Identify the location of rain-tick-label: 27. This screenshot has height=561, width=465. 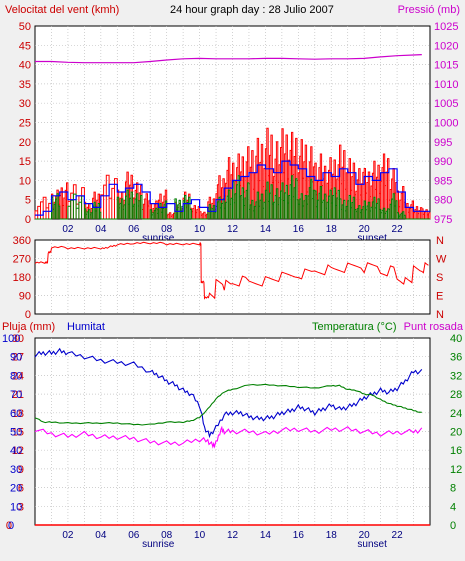
(18, 358).